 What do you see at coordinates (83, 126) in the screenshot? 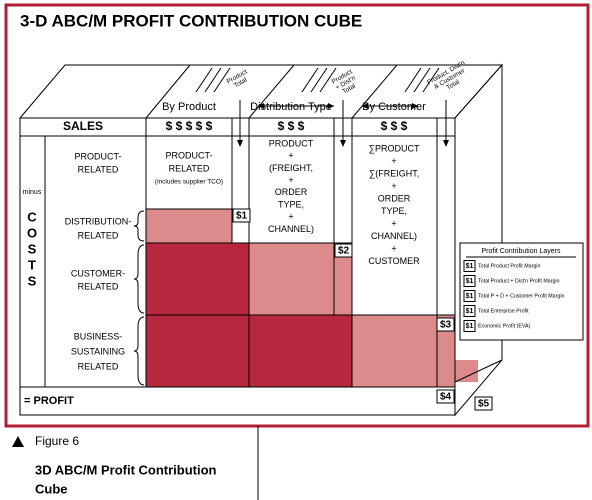
I see `sales-label: SALES` at bounding box center [83, 126].